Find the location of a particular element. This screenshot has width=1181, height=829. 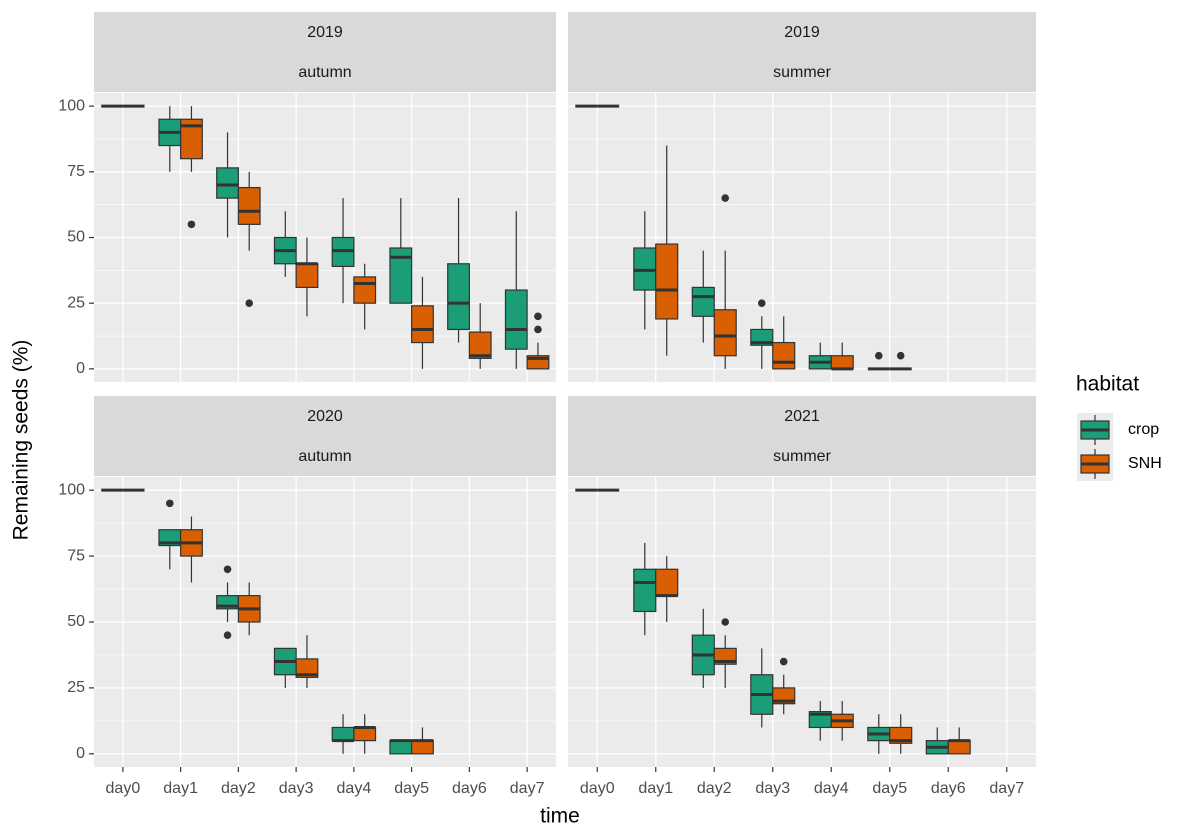

legend-label: SNH is located at coordinates (1145, 463).